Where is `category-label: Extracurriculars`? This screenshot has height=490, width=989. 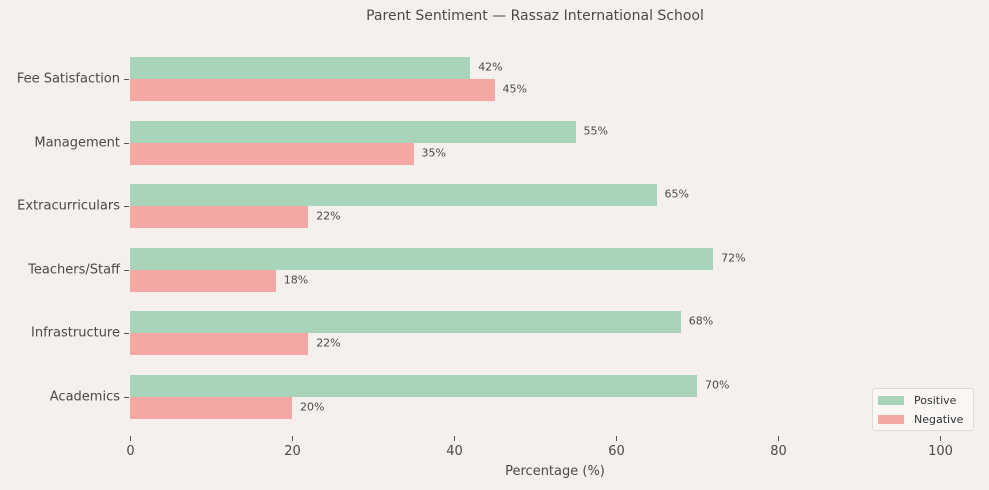
category-label: Extracurriculars is located at coordinates (68, 206).